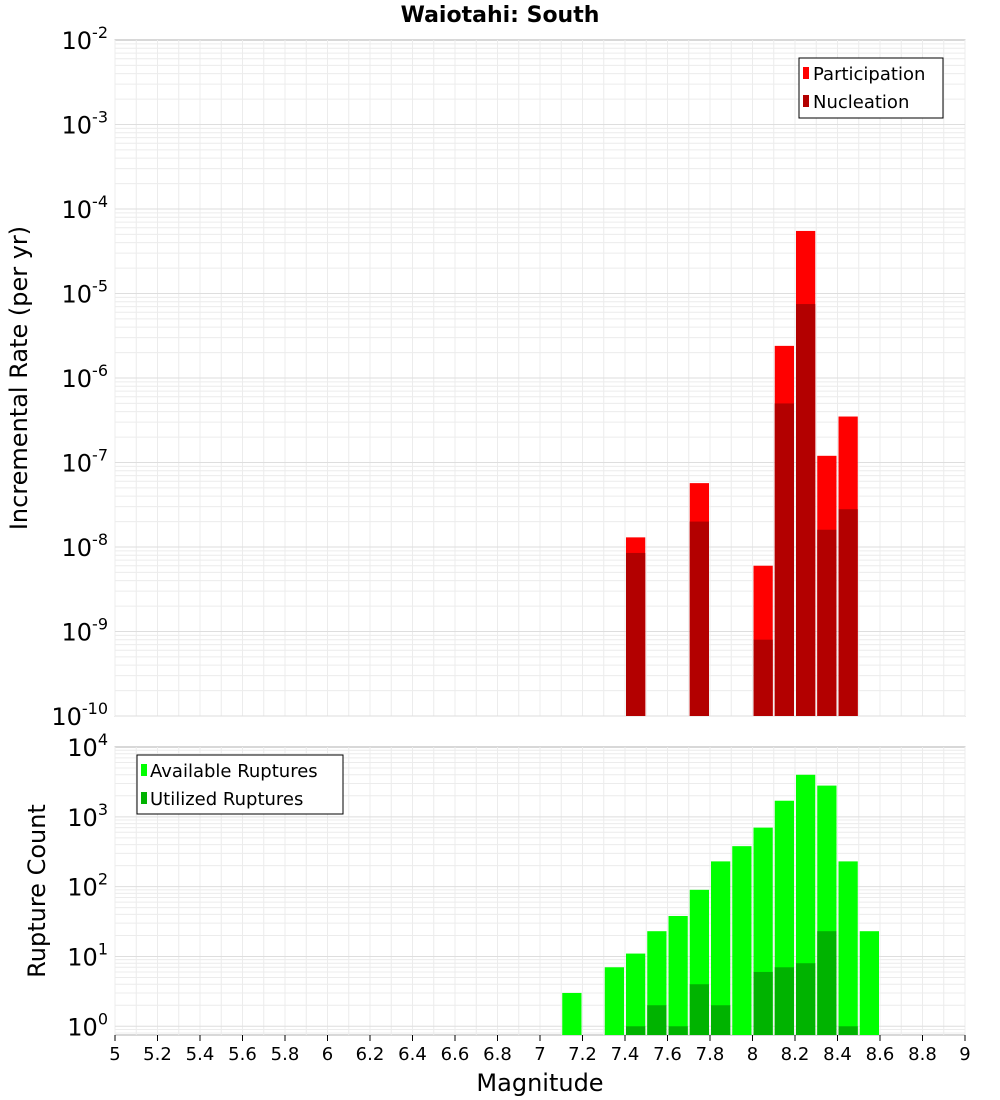  I want to click on top-legend: Participation Nucleation, so click(871, 88).